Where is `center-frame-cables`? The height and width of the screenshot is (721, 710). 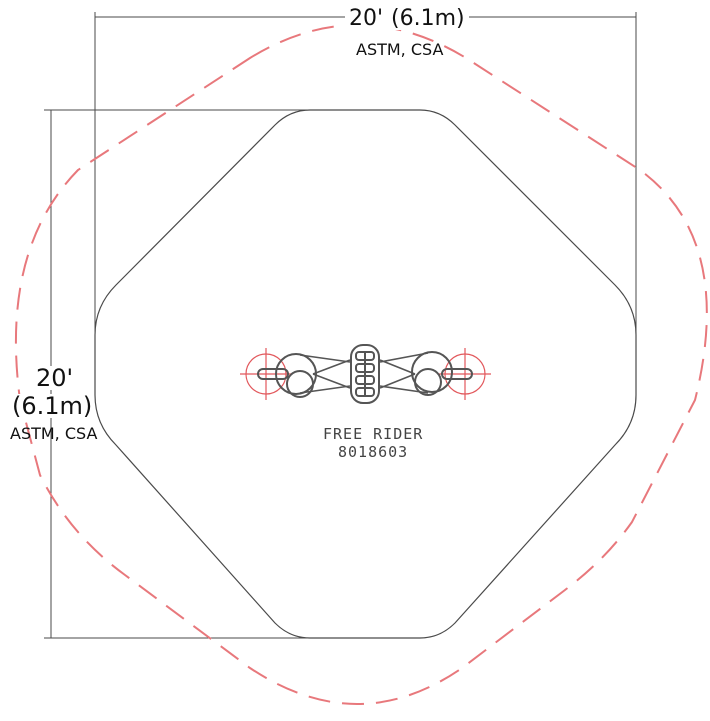
center-frame-cables is located at coordinates (364, 373).